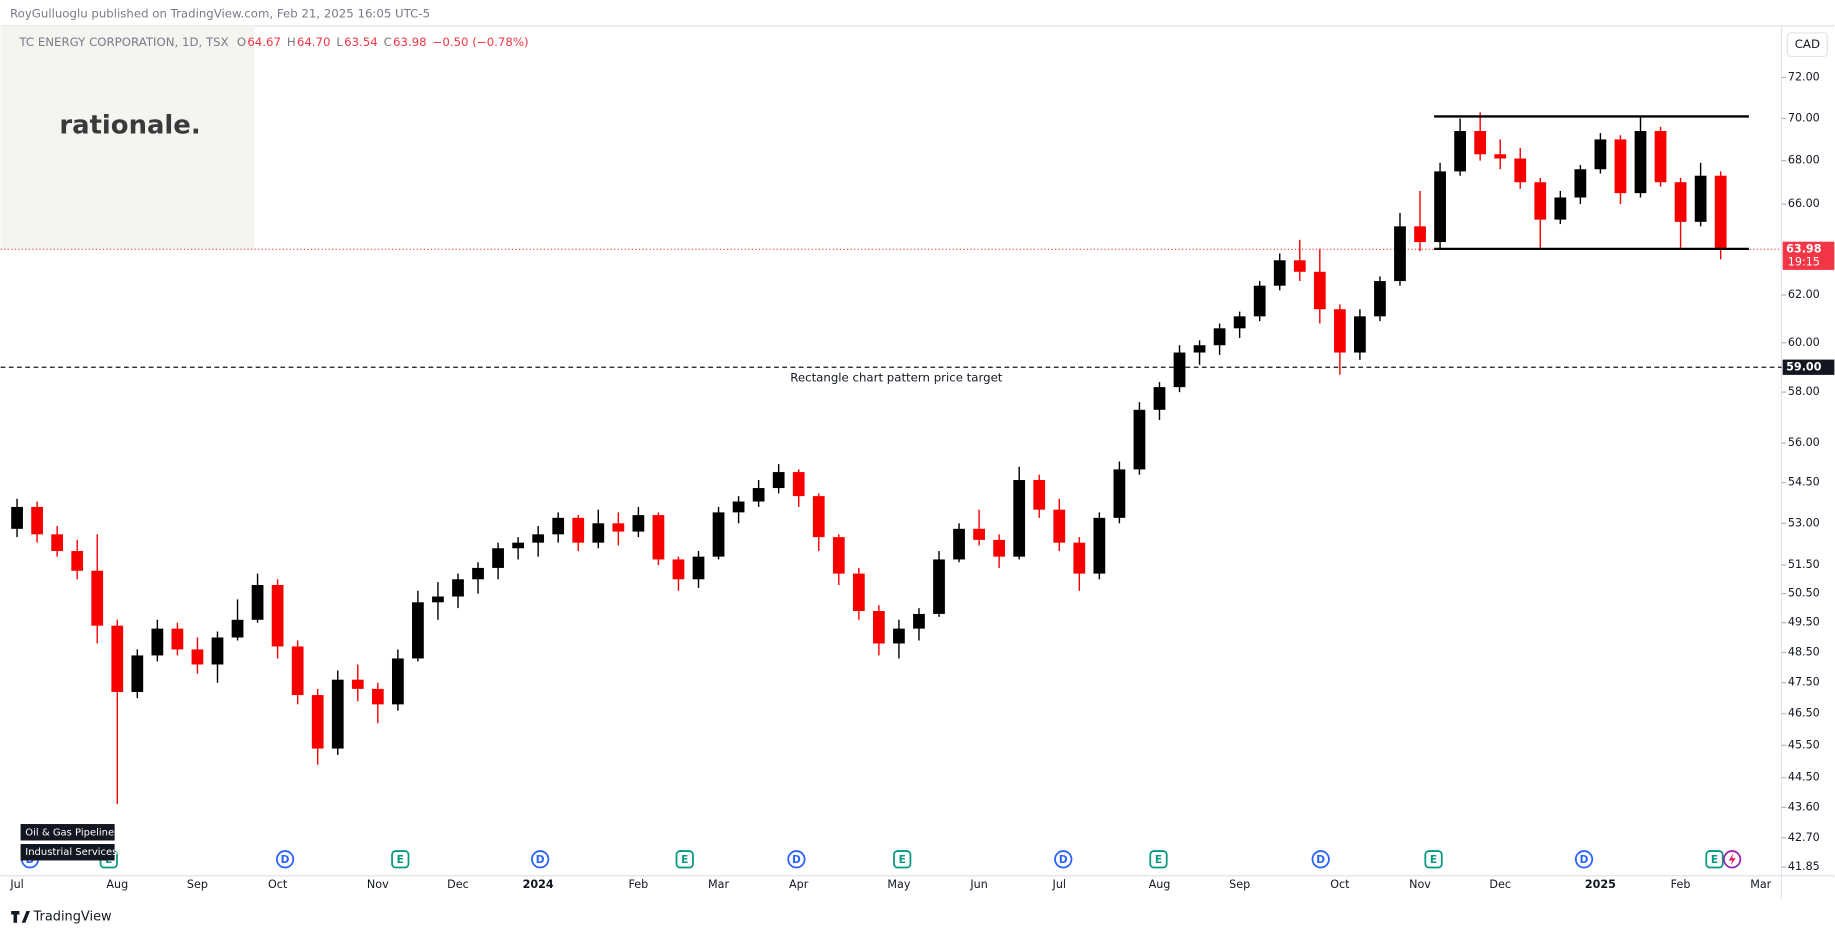 This screenshot has height=931, width=1835. What do you see at coordinates (73, 916) in the screenshot?
I see `footer: TradingView` at bounding box center [73, 916].